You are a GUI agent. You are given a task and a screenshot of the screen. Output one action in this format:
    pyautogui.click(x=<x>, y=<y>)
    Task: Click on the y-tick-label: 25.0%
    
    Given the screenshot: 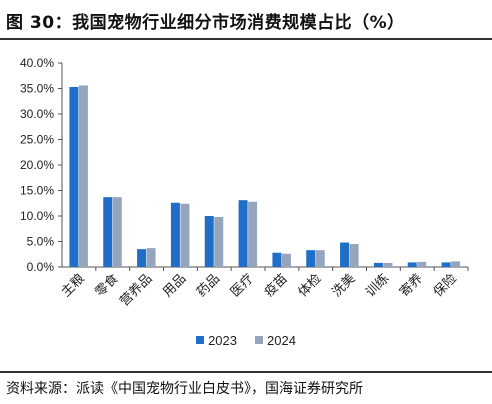 What is the action you would take?
    pyautogui.click(x=37, y=140)
    